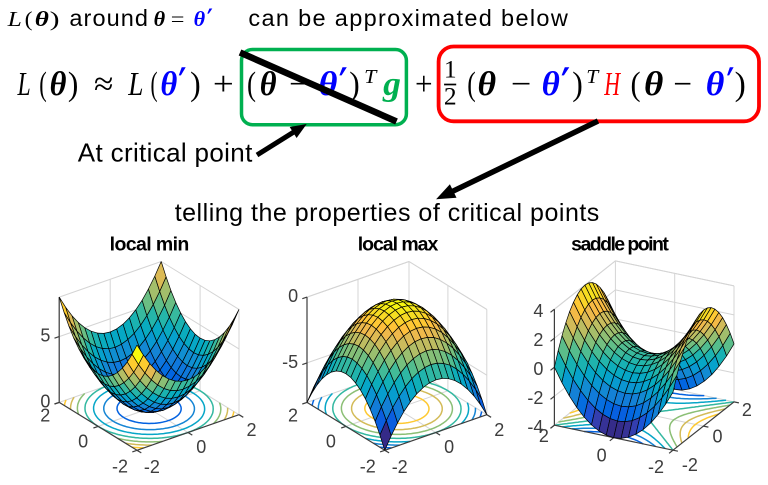 This screenshot has height=485, width=768. What do you see at coordinates (391, 84) in the screenshot?
I see `svg-text: g` at bounding box center [391, 84].